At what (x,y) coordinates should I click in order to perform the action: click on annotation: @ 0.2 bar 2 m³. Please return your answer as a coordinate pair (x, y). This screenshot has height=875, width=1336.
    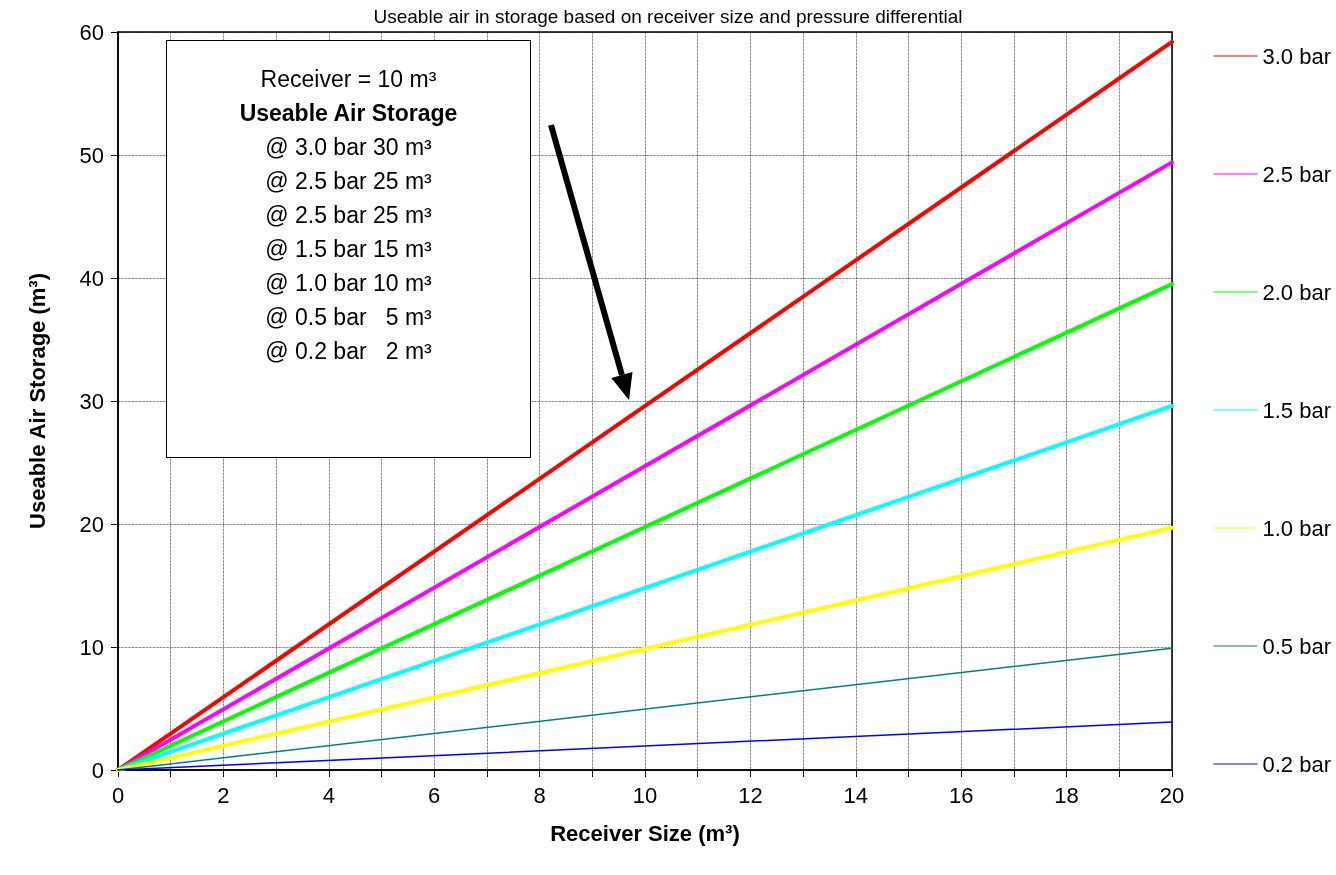
    Looking at the image, I should click on (348, 351).